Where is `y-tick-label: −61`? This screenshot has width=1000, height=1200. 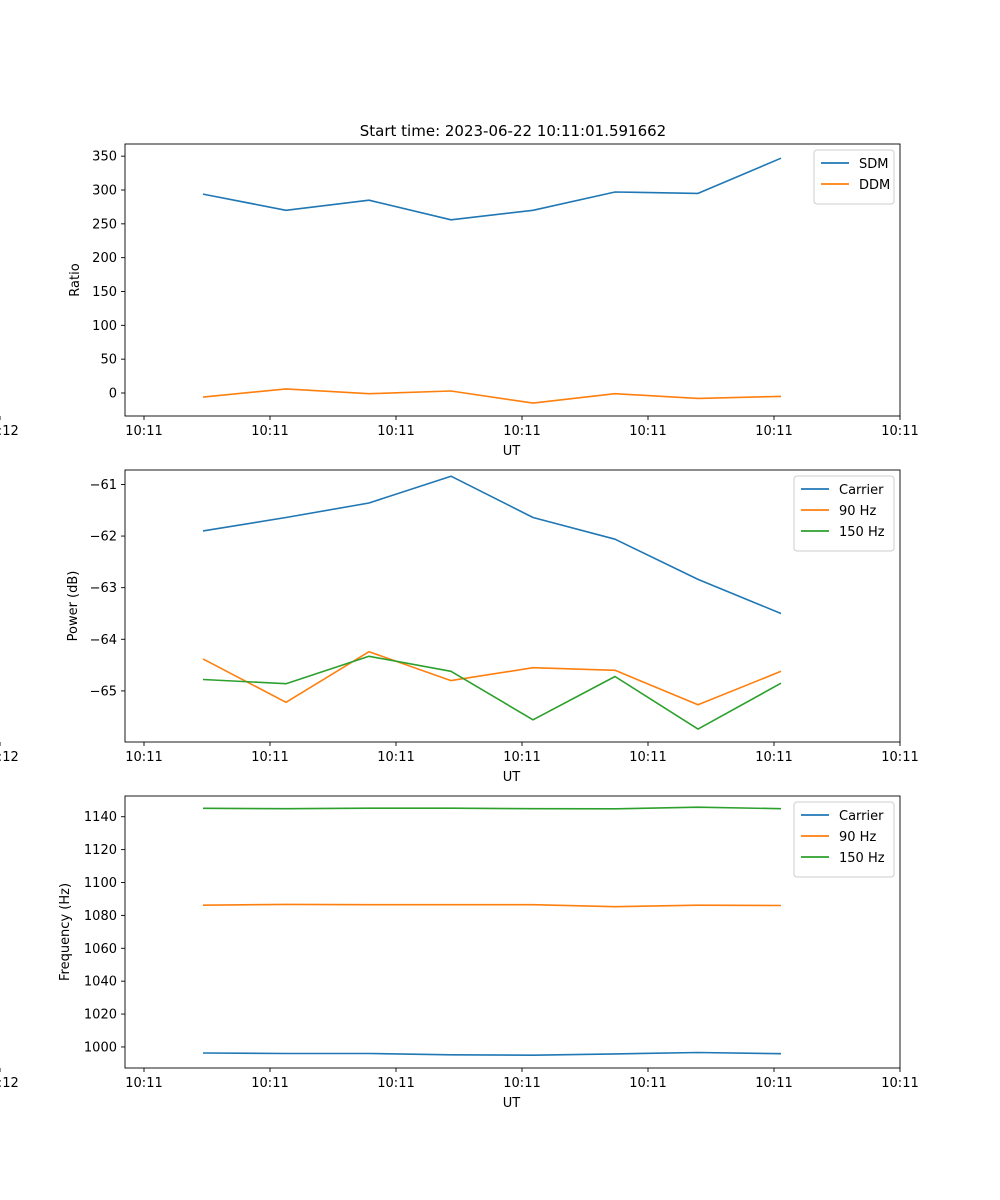
y-tick-label: −61 is located at coordinates (103, 485).